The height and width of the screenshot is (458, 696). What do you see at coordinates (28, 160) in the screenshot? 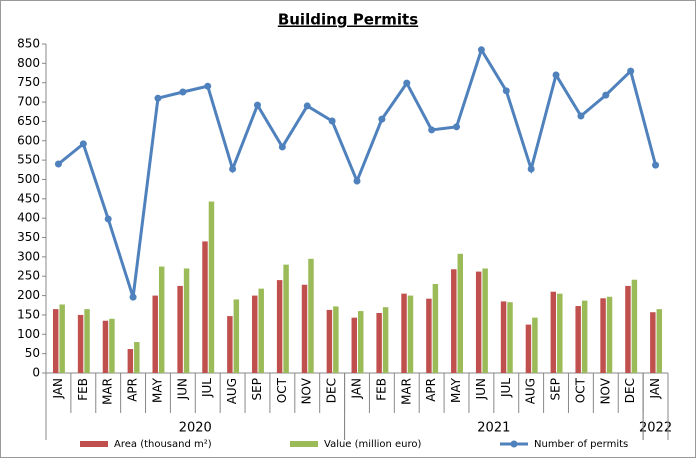
I see `y-tick-label: 550` at bounding box center [28, 160].